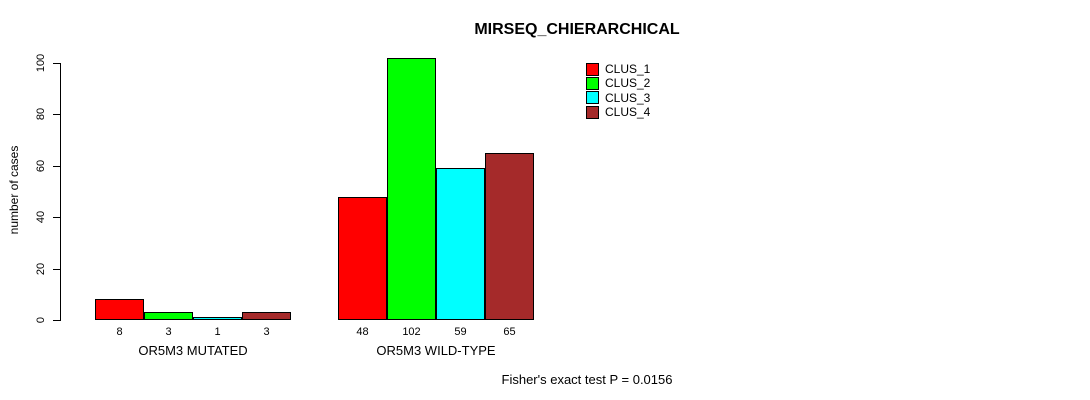 This screenshot has width=1090, height=400. I want to click on legend-label: CLUS_3, so click(628, 97).